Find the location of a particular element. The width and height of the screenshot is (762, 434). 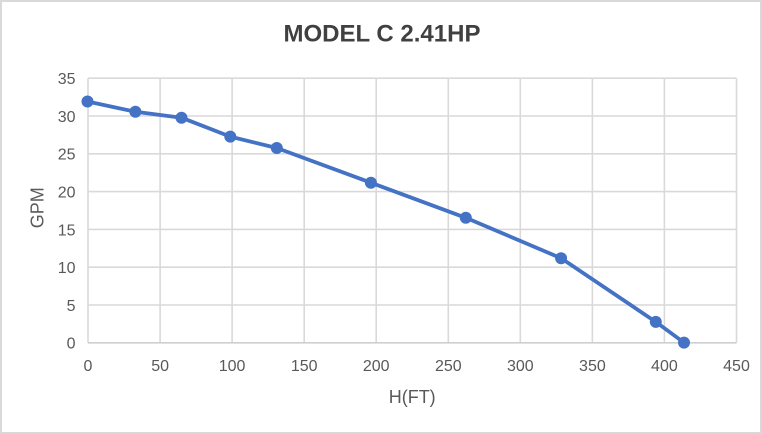

svg-text: 10 is located at coordinates (67, 268).